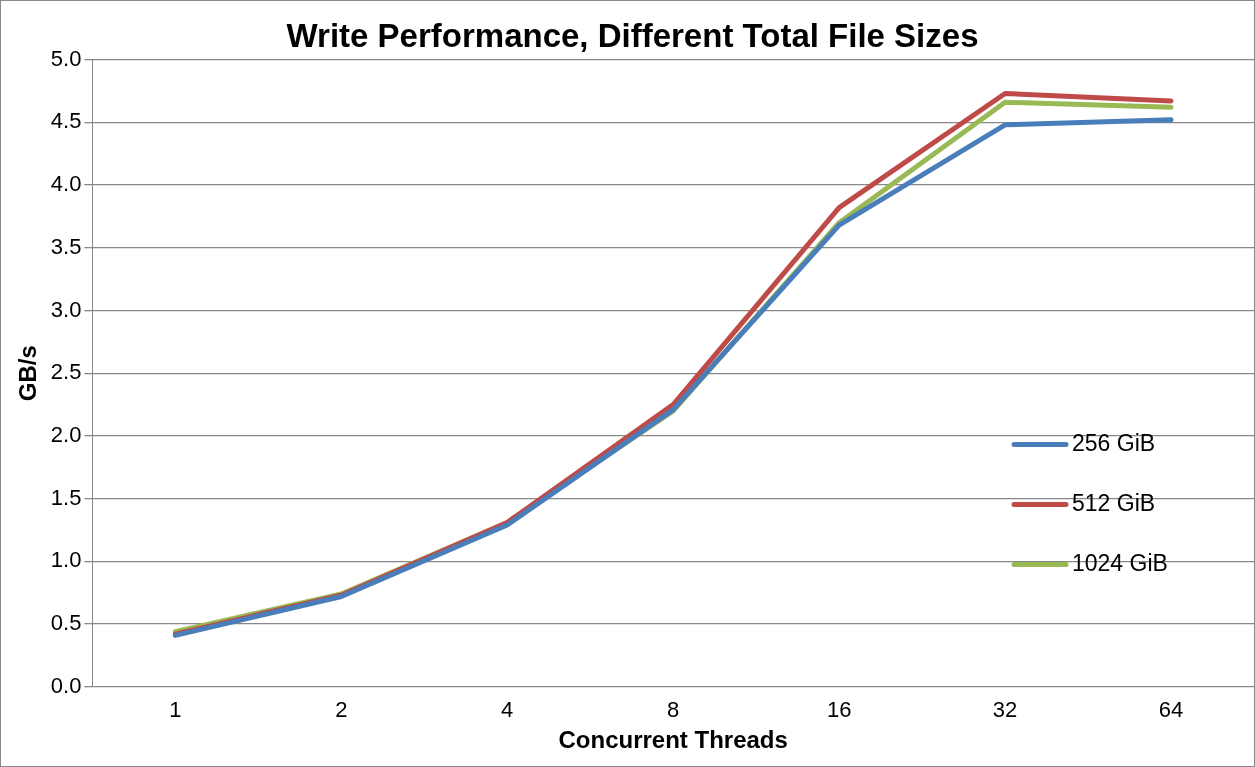 This screenshot has height=767, width=1255. I want to click on y-tick-label: 2.0, so click(66, 434).